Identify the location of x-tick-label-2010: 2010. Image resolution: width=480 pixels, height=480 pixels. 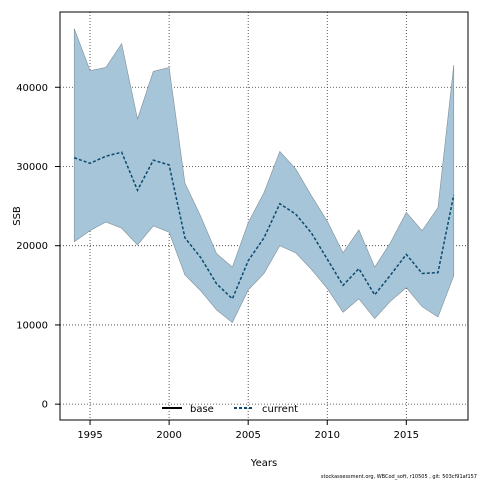
(327, 435).